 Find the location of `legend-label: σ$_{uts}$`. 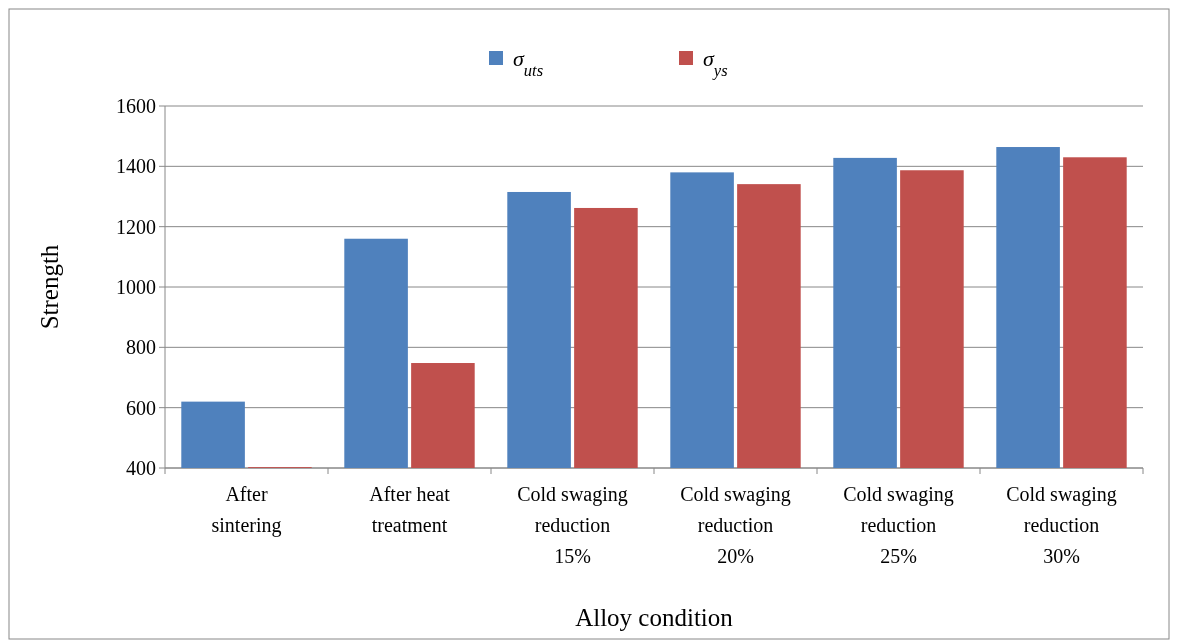

legend-label: σ$_{uts}$ is located at coordinates (528, 62).